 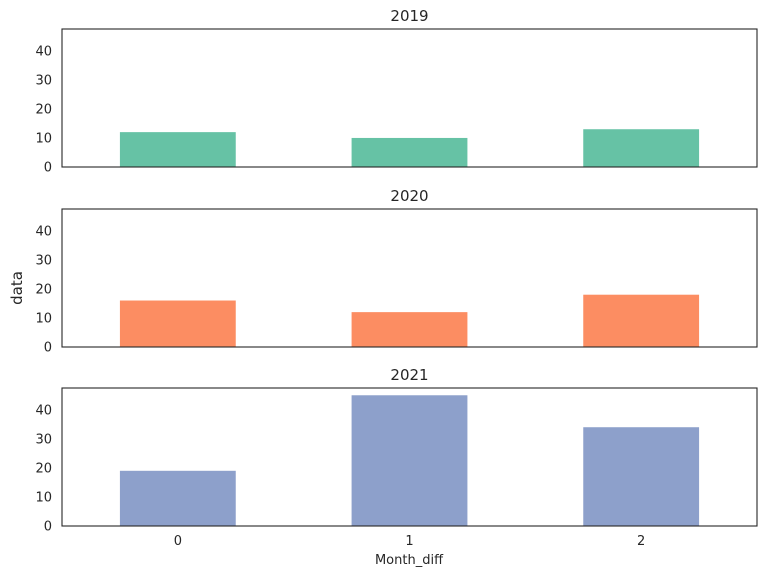 What do you see at coordinates (409, 16) in the screenshot?
I see `subplot-title: 2019` at bounding box center [409, 16].